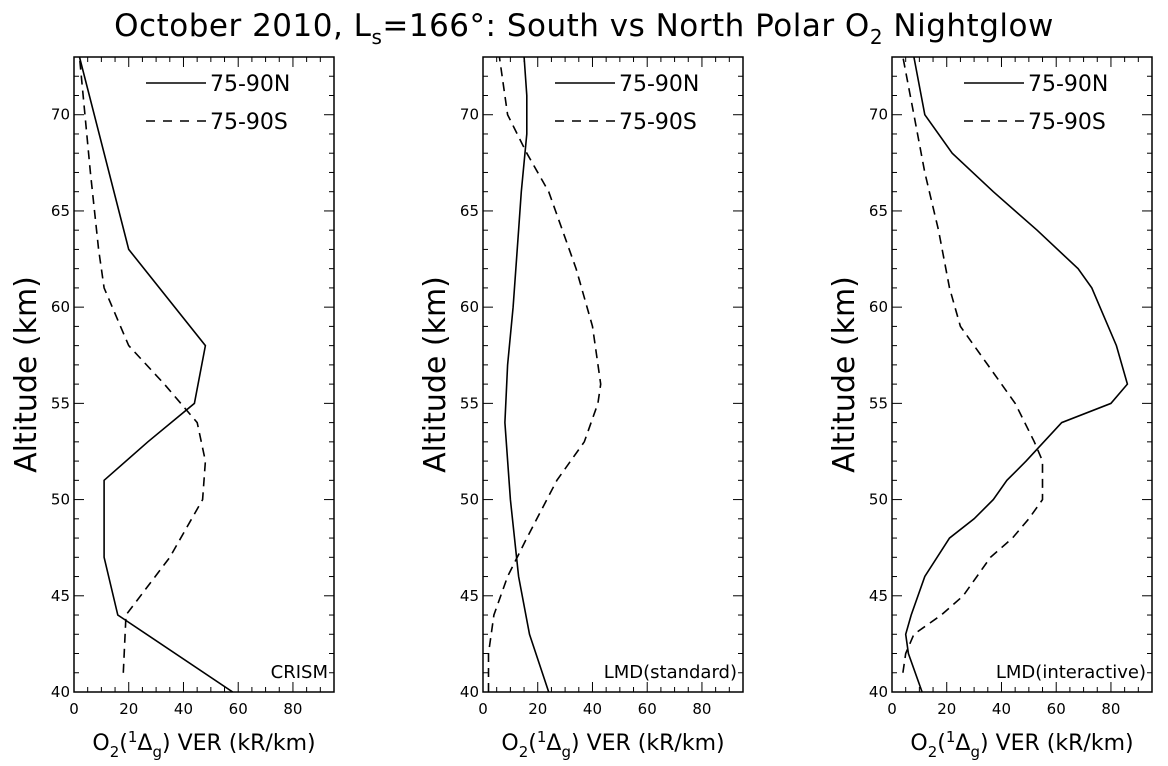 Image resolution: width=1168 pixels, height=766 pixels. Describe the element at coordinates (670, 672) in the screenshot. I see `panel-annotation: LMD(standard)` at that location.